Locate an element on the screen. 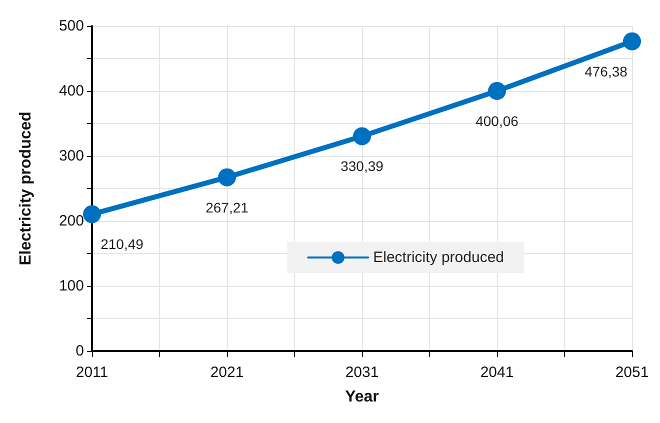  y-tick-label: 200 is located at coordinates (71, 221).